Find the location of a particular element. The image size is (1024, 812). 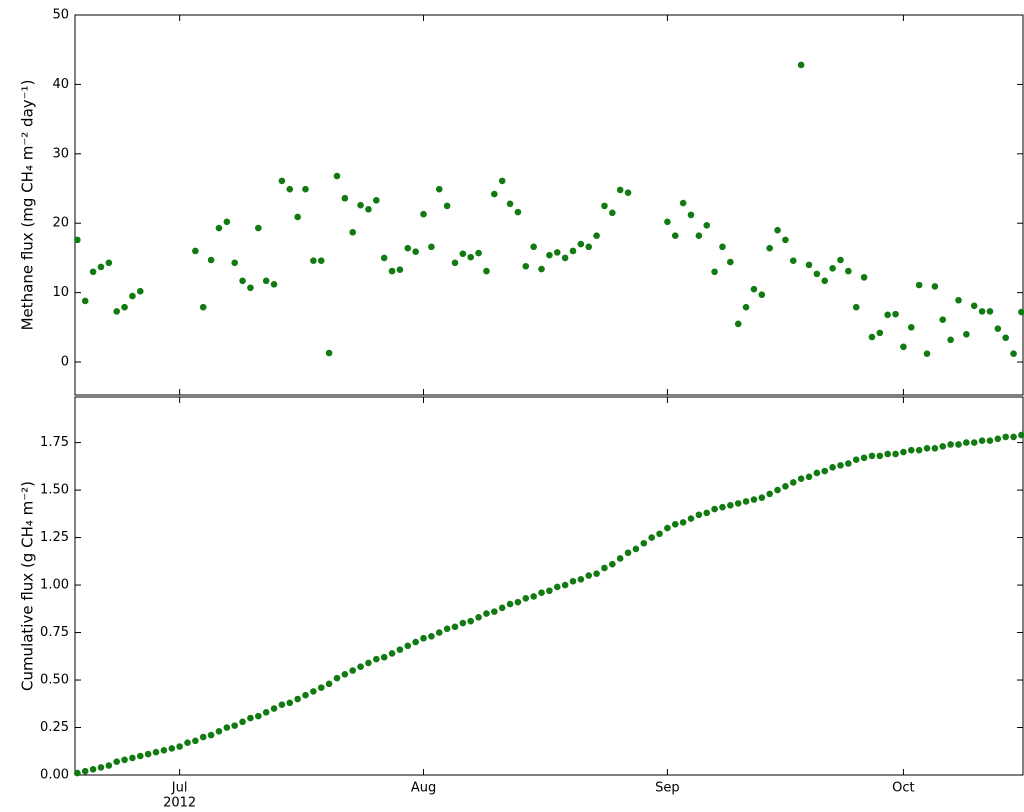

y-tick-label: 20 is located at coordinates (60, 223).